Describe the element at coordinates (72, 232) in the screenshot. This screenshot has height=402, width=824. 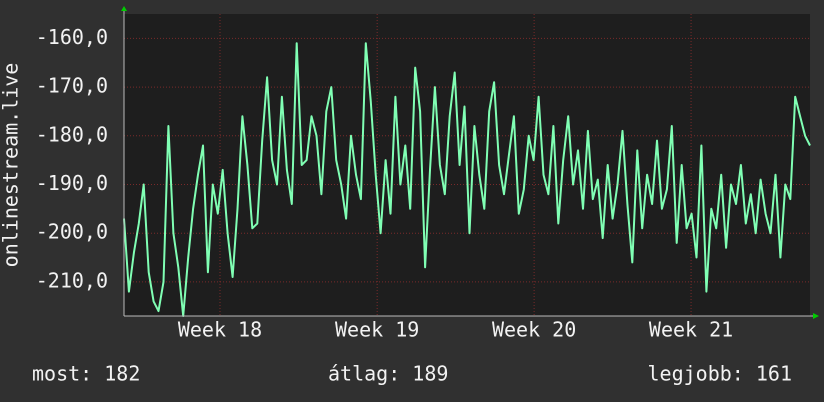
I see `y-tick-label: -200,0` at that location.